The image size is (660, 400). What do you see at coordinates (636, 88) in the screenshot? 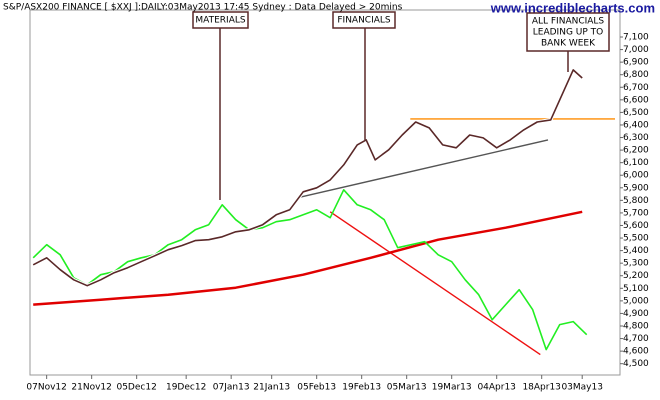
I see `y-tick-label: 6,700` at bounding box center [636, 88].